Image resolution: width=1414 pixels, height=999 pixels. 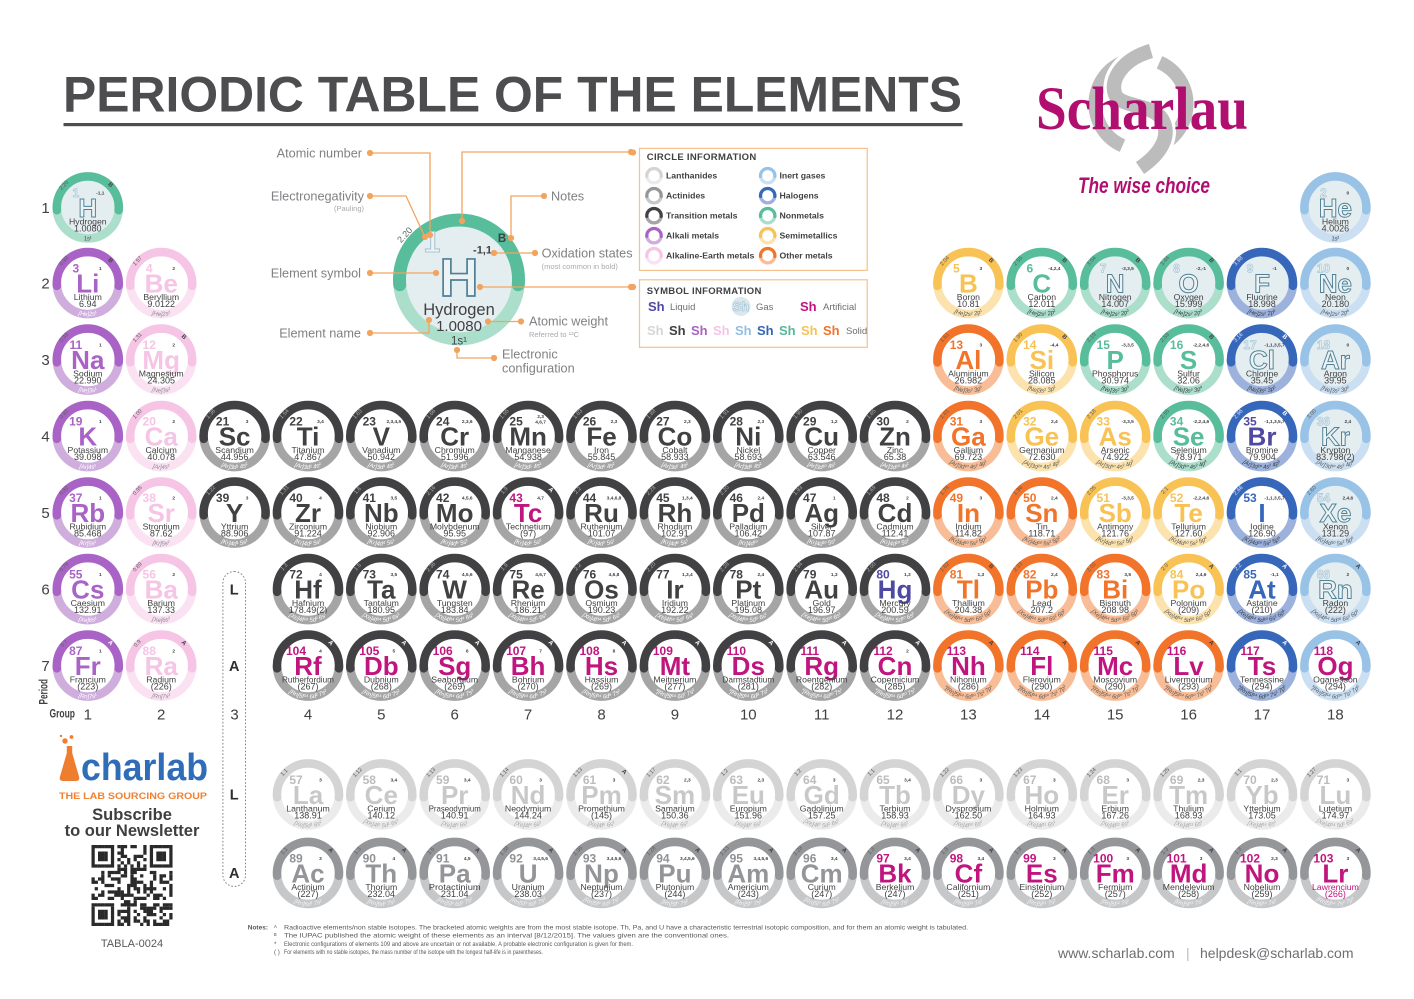 I want to click on svg-text: Copper, so click(x=821, y=450).